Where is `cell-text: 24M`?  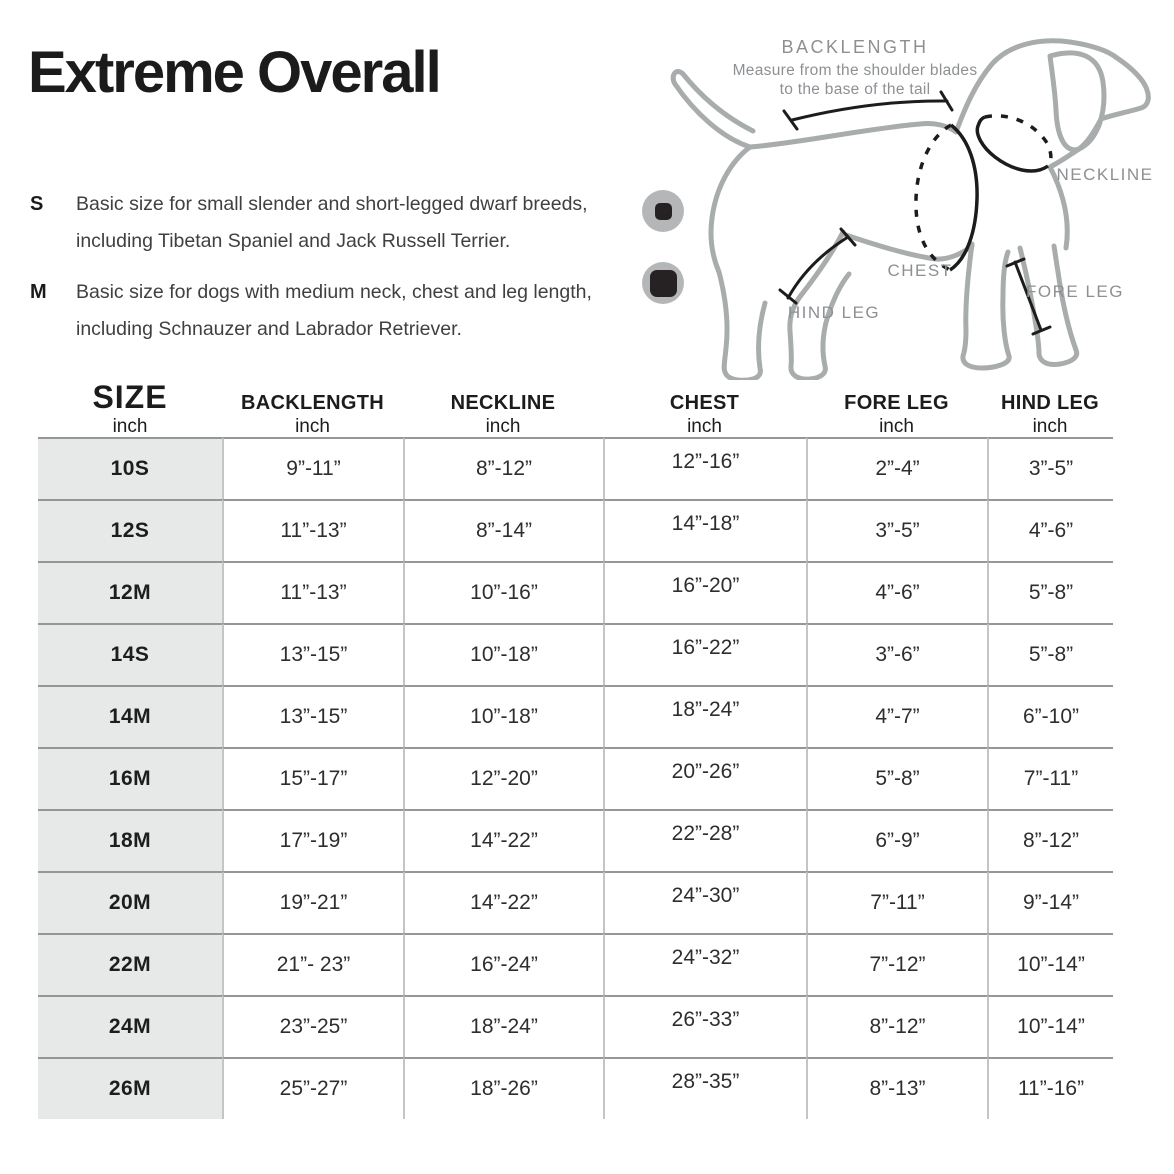
cell-text: 24M is located at coordinates (130, 1026).